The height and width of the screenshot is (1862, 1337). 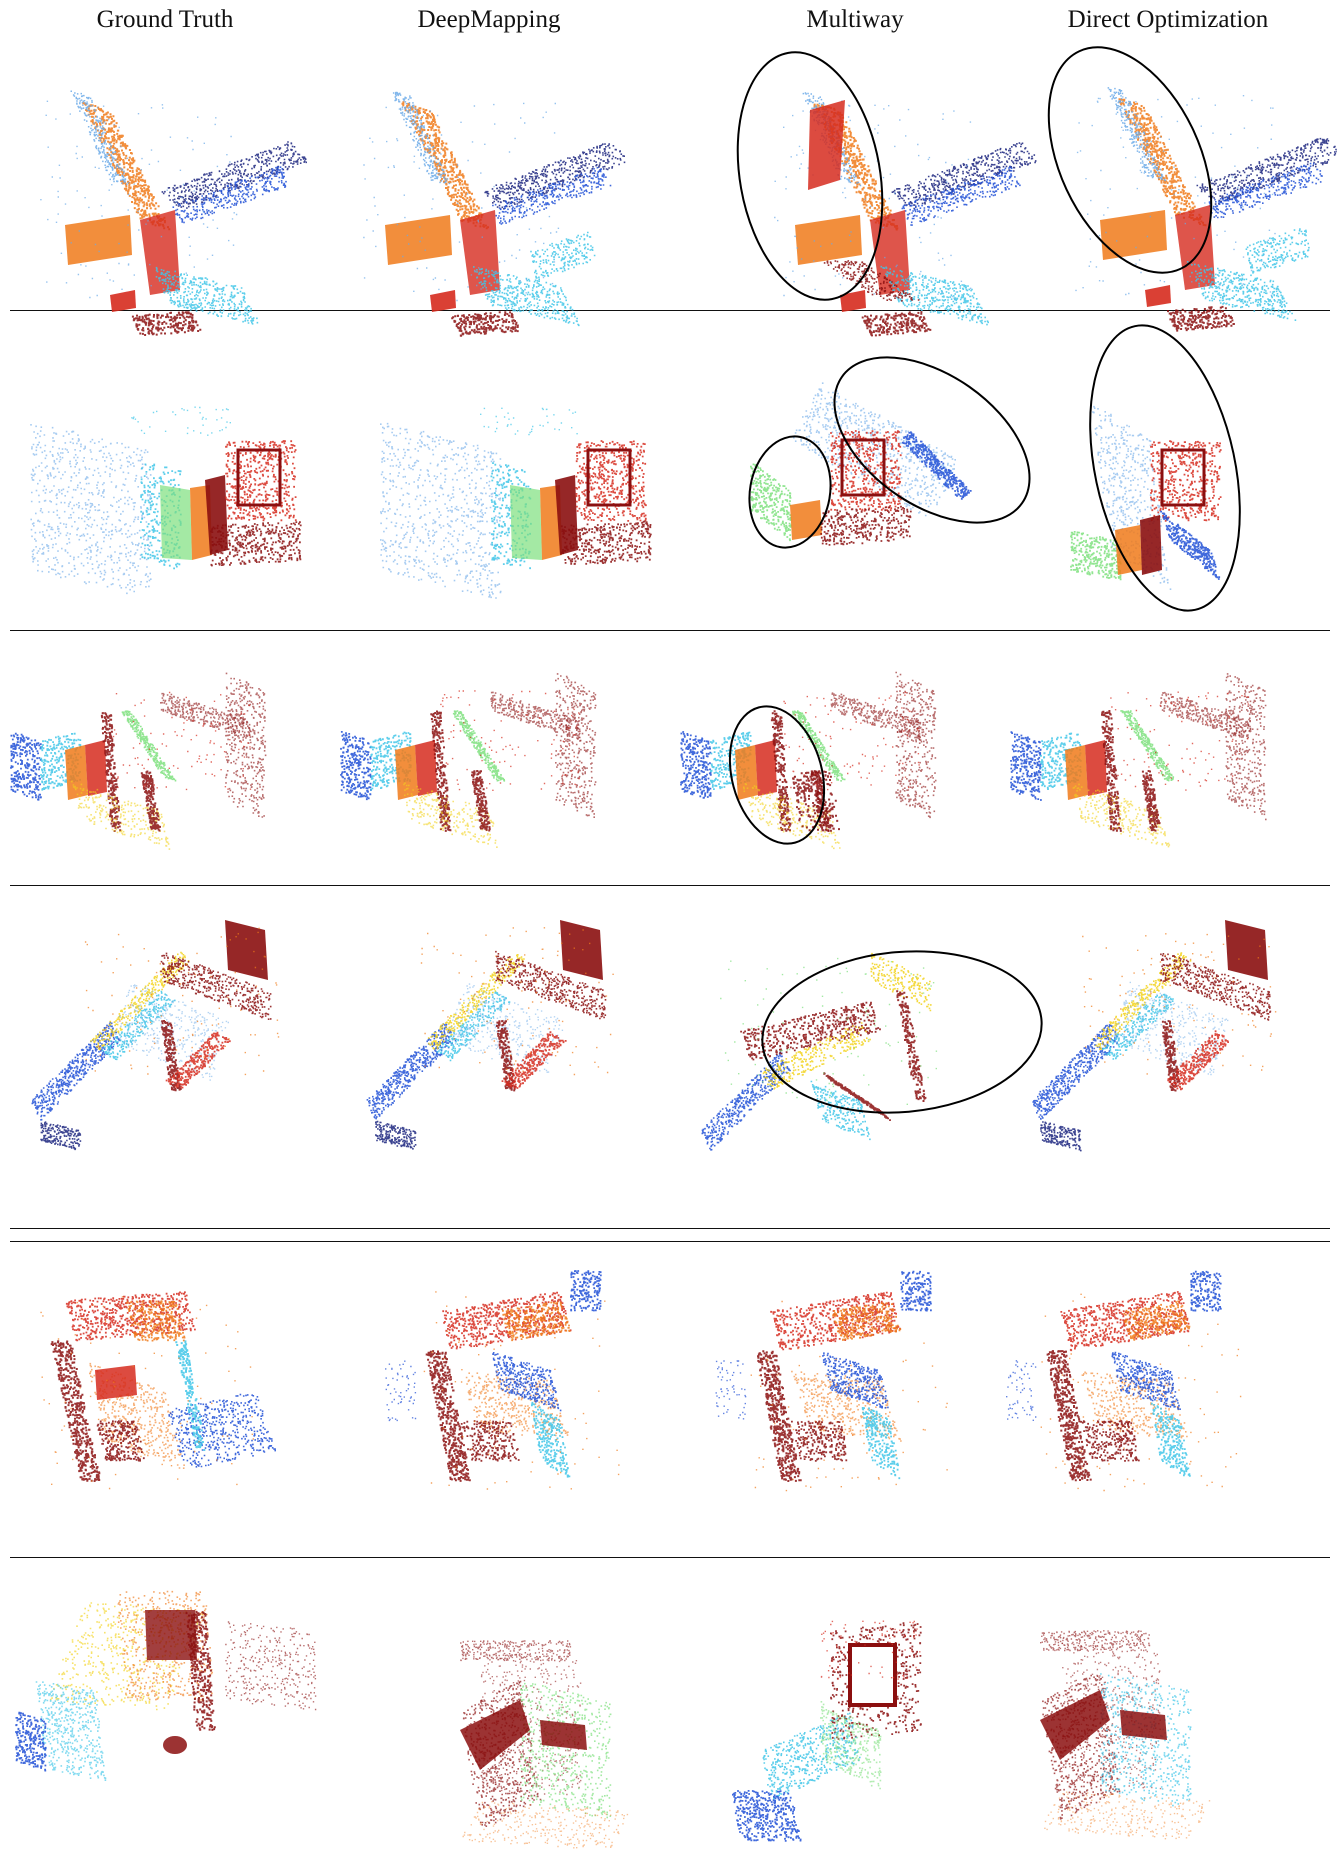 What do you see at coordinates (905, 214) in the screenshot?
I see `row1-multiway` at bounding box center [905, 214].